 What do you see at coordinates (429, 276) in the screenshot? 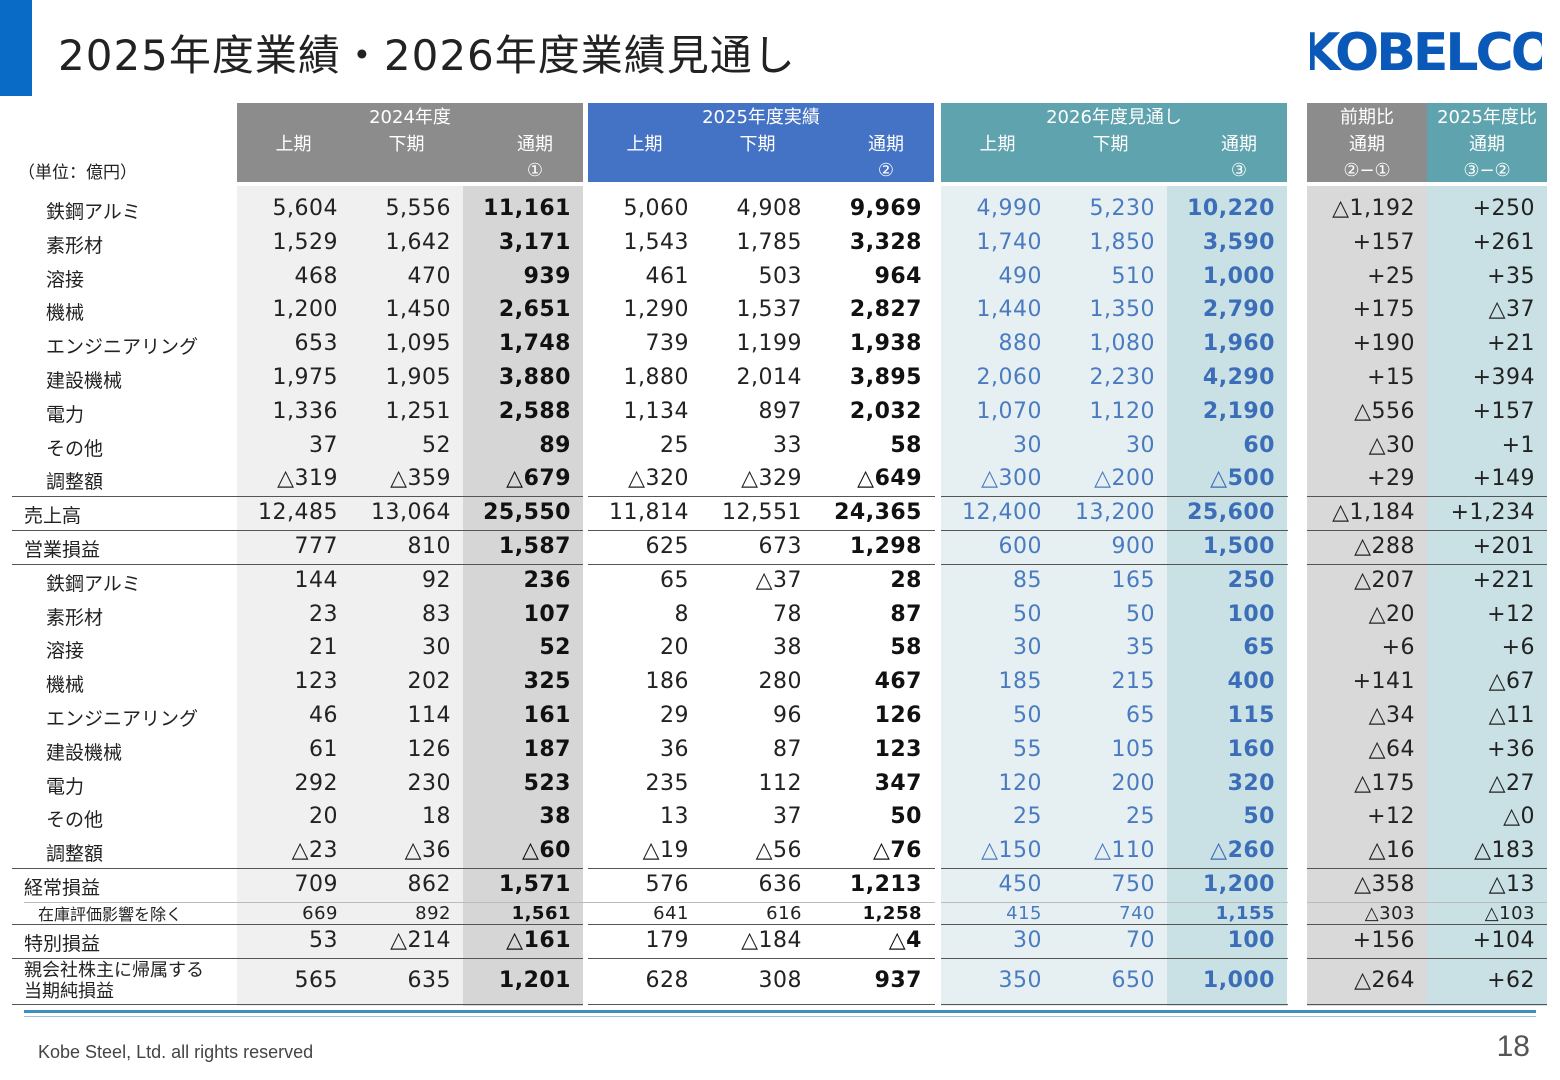
I see `table-cell: 470` at bounding box center [429, 276].